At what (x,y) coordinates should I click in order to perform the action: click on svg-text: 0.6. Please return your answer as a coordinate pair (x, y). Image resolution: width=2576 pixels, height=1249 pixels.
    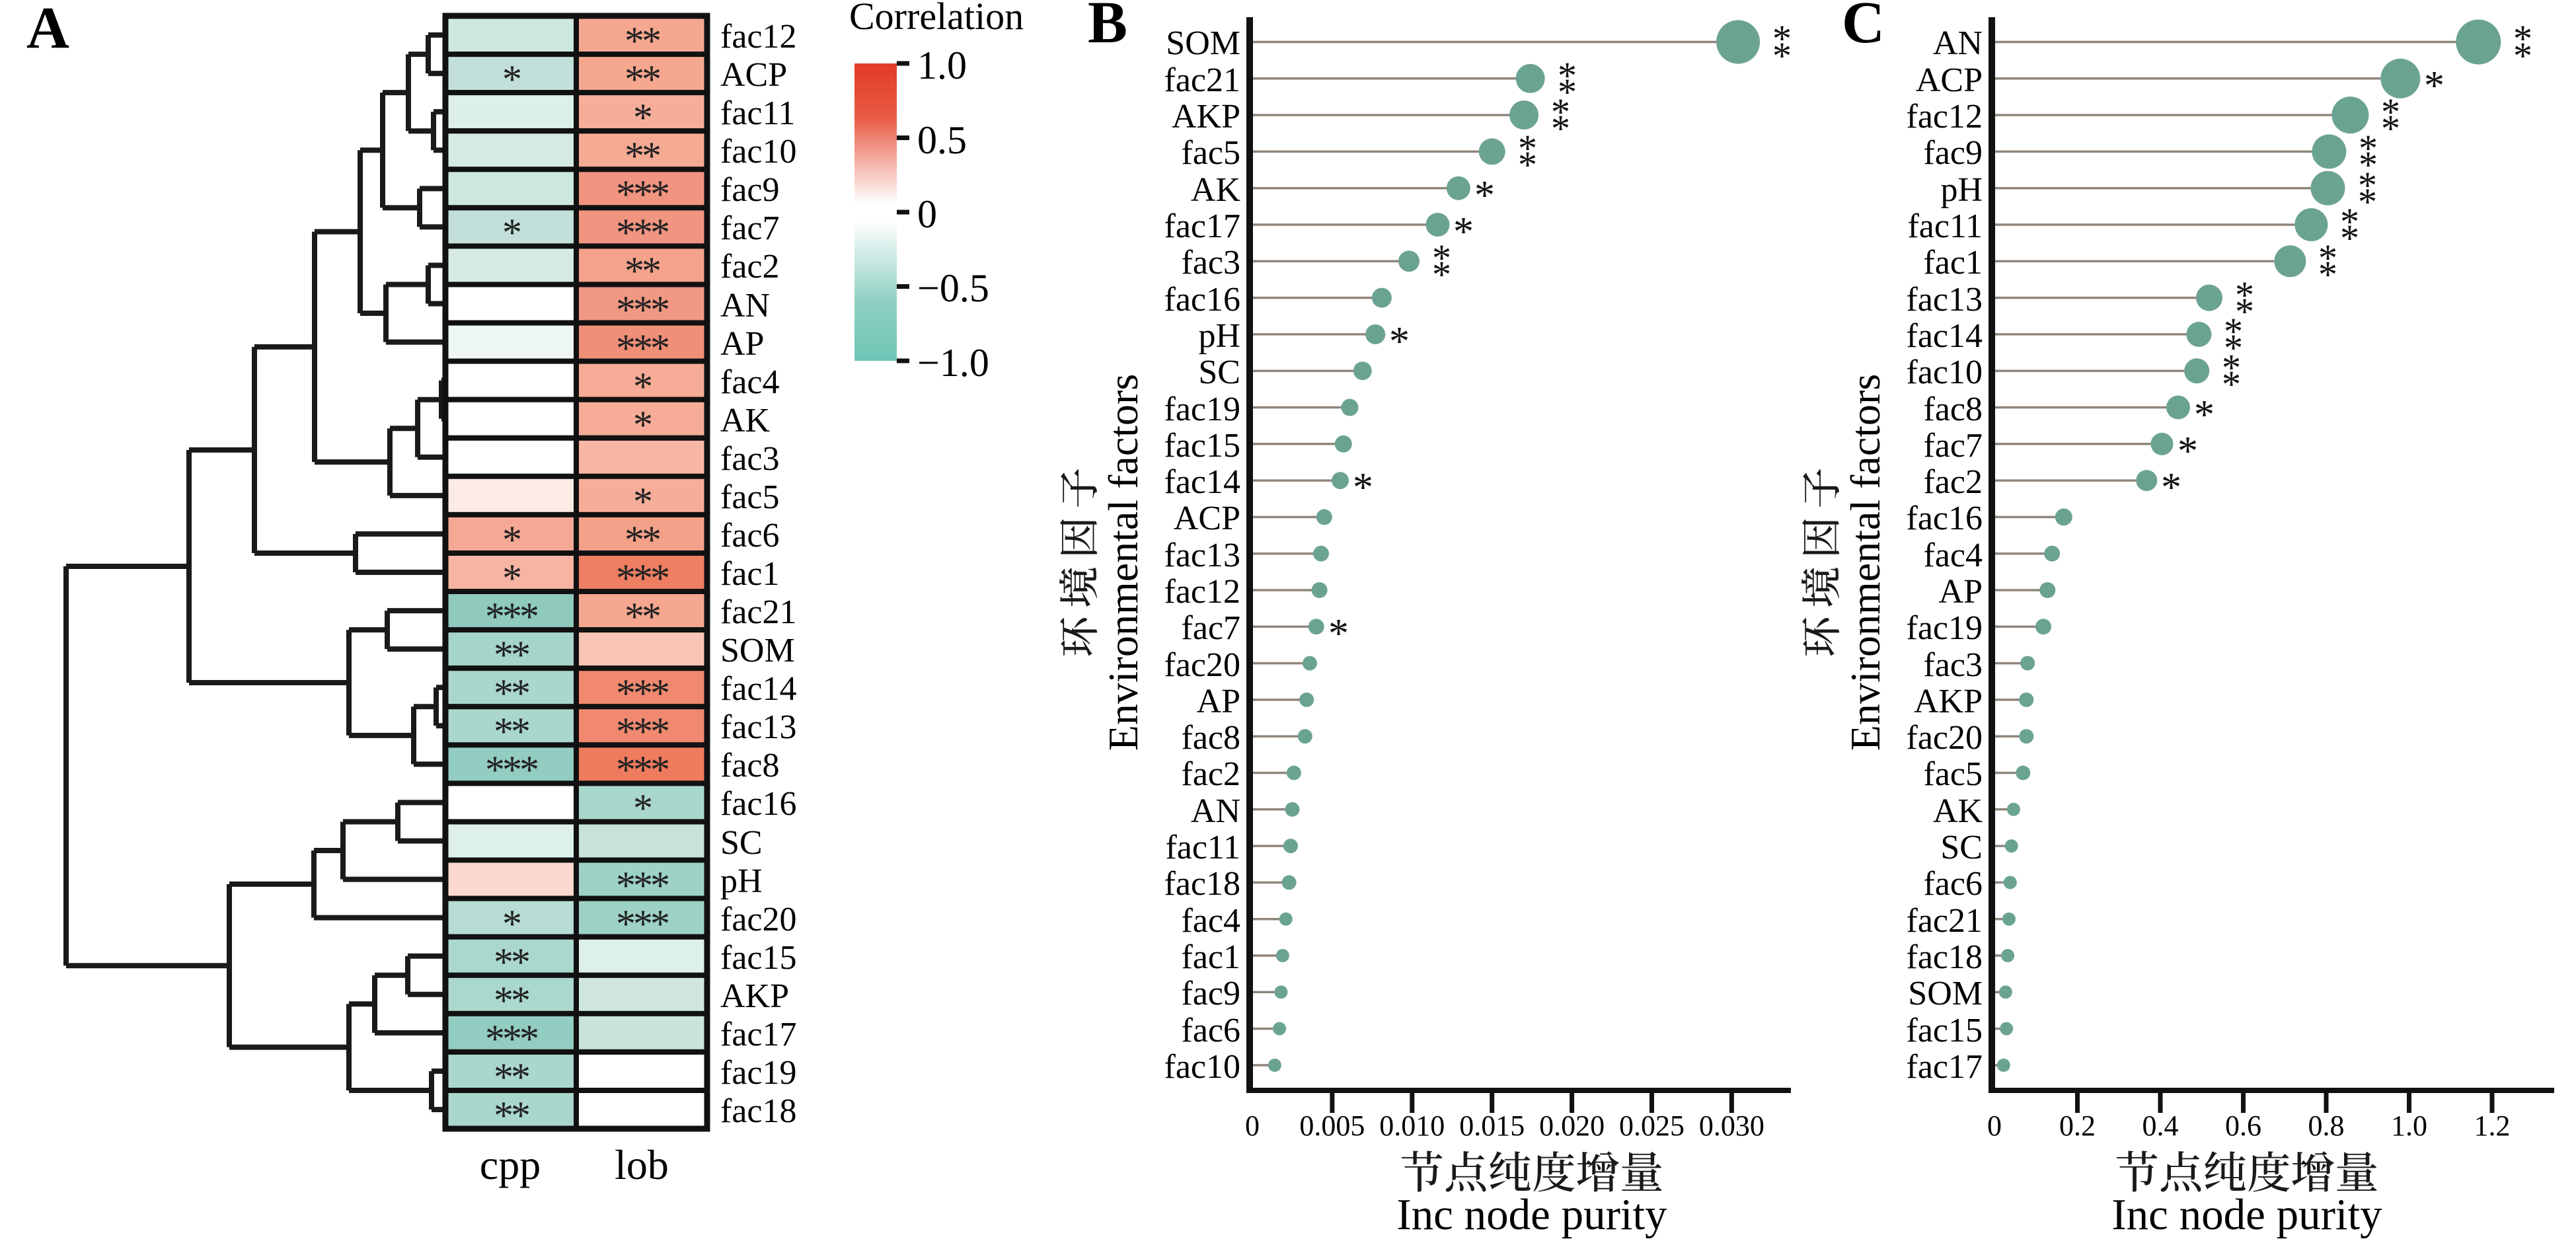
    Looking at the image, I should click on (2243, 1126).